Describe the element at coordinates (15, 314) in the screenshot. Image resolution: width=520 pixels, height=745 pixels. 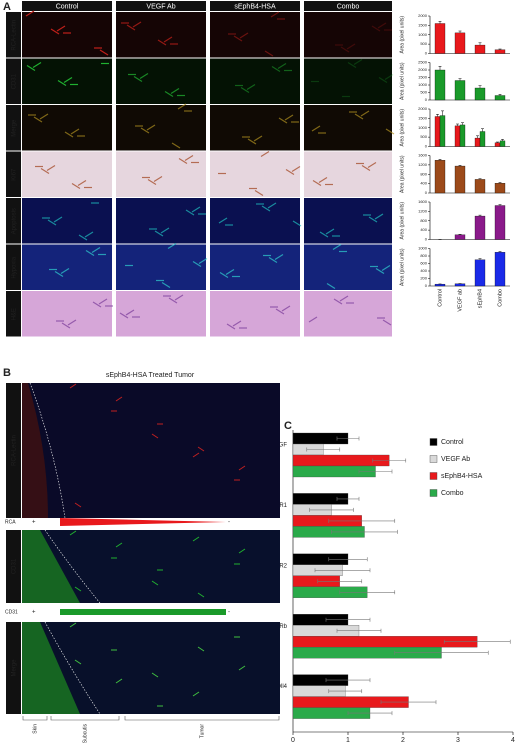
I see `row-label: H&E` at that location.